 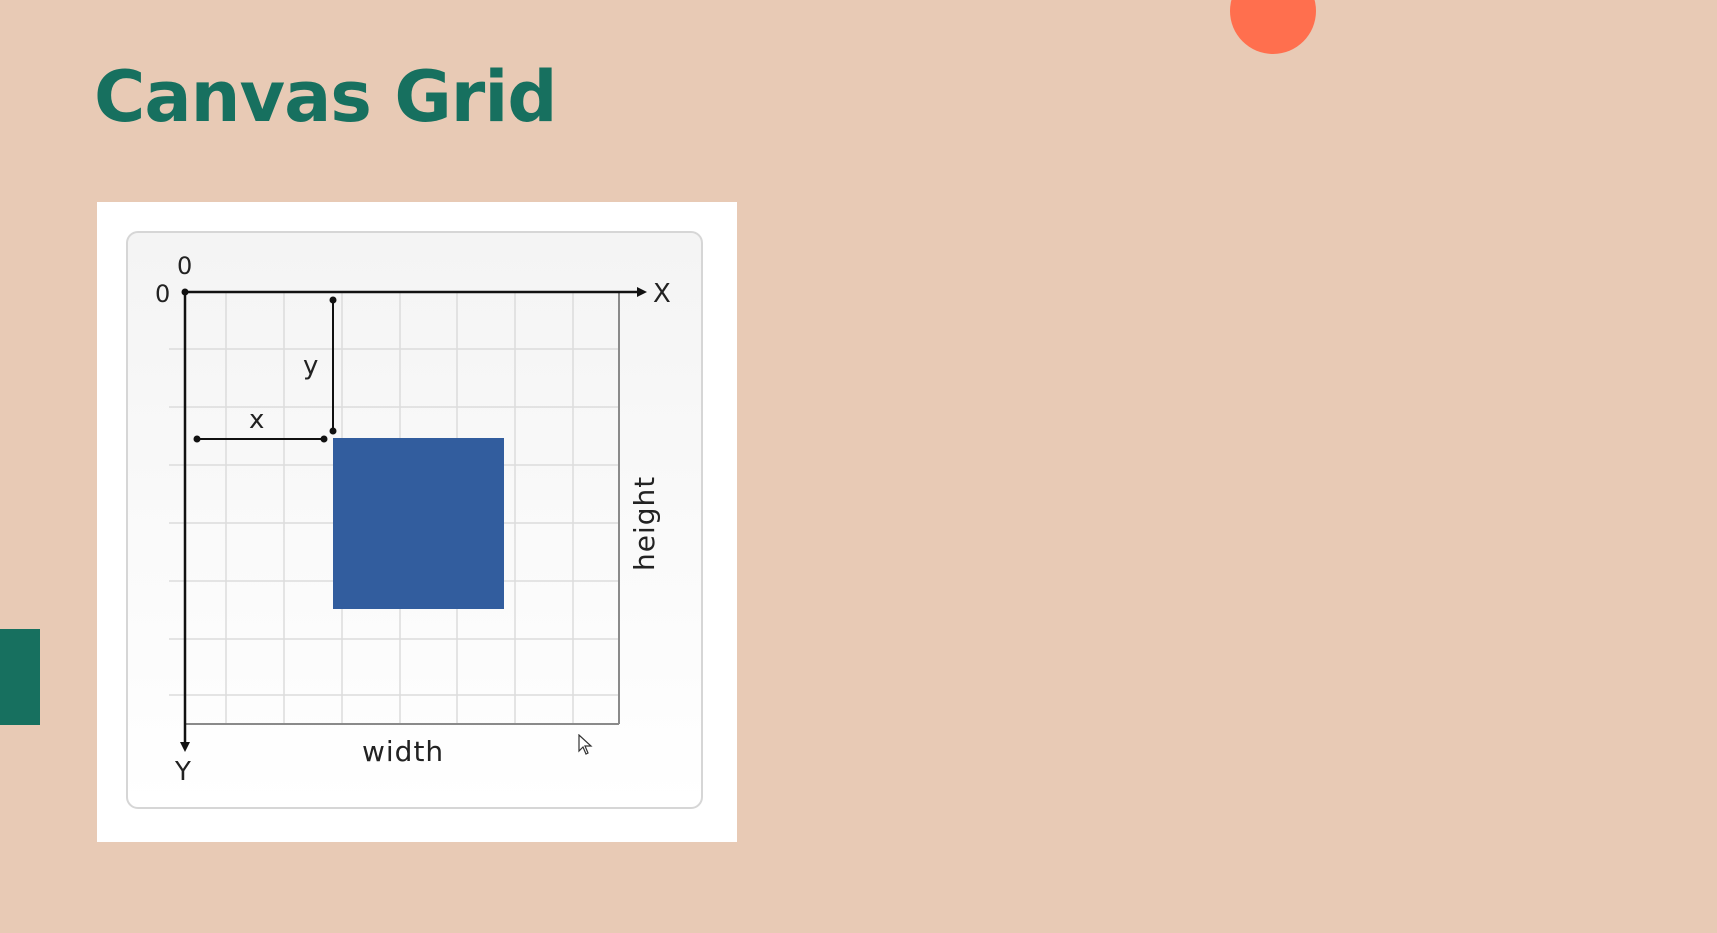 What do you see at coordinates (182, 772) in the screenshot?
I see `y-axis-label: Y` at bounding box center [182, 772].